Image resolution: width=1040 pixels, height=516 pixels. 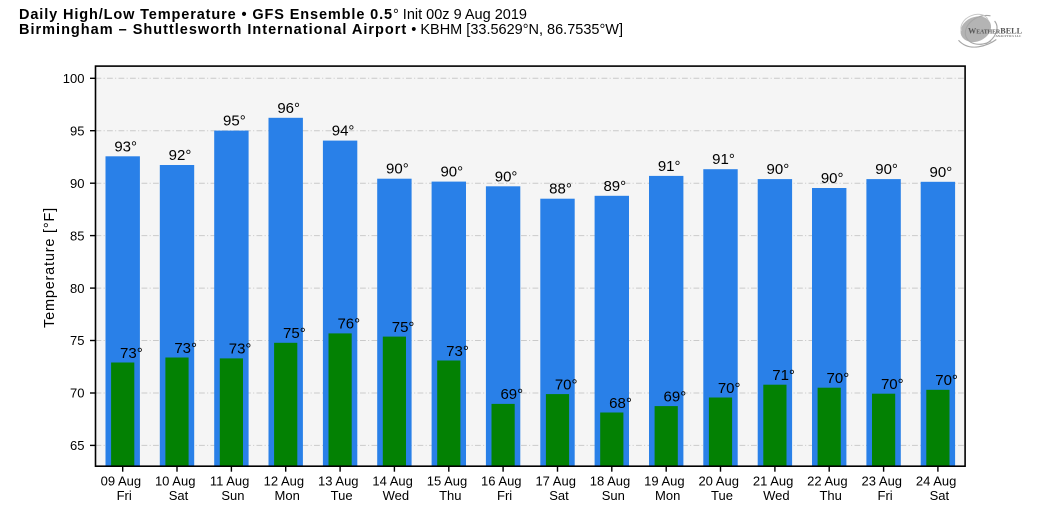 What do you see at coordinates (50, 267) in the screenshot?
I see `svg-text: Temperature [°F]` at bounding box center [50, 267].